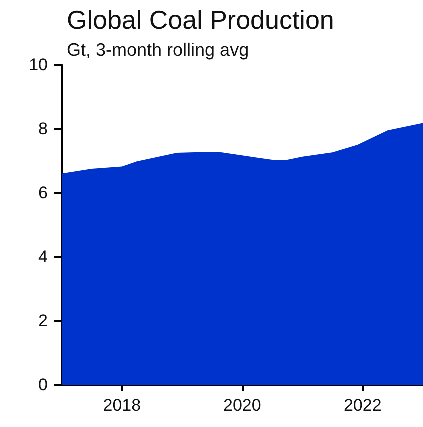  I want to click on x-tick-label: 2018, so click(122, 405).